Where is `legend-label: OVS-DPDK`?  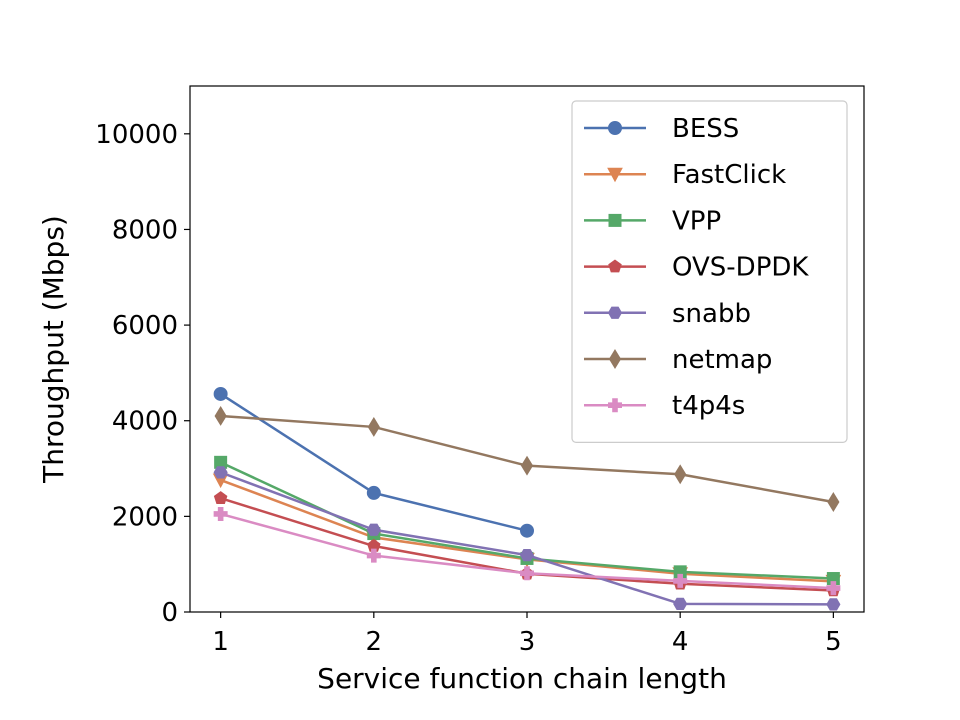 legend-label: OVS-DPDK is located at coordinates (740, 268).